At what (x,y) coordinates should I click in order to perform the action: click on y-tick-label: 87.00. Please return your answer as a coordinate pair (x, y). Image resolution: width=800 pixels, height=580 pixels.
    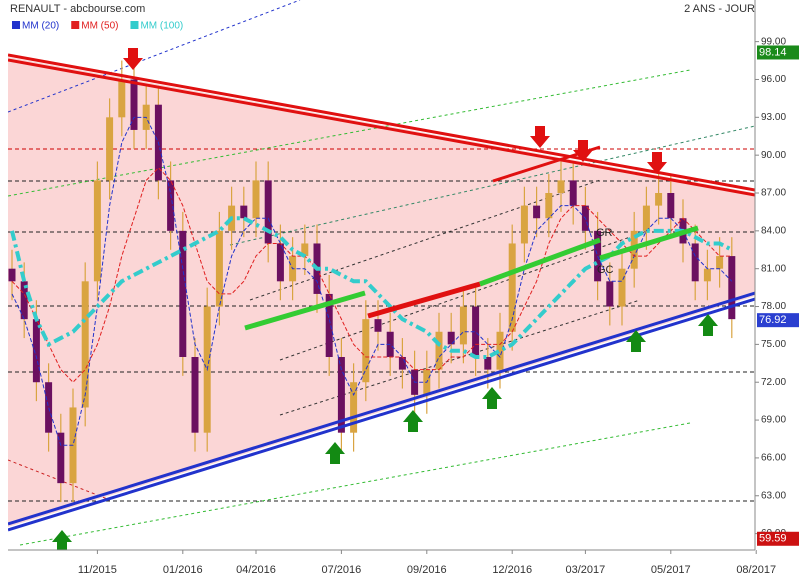
    Looking at the image, I should click on (773, 193).